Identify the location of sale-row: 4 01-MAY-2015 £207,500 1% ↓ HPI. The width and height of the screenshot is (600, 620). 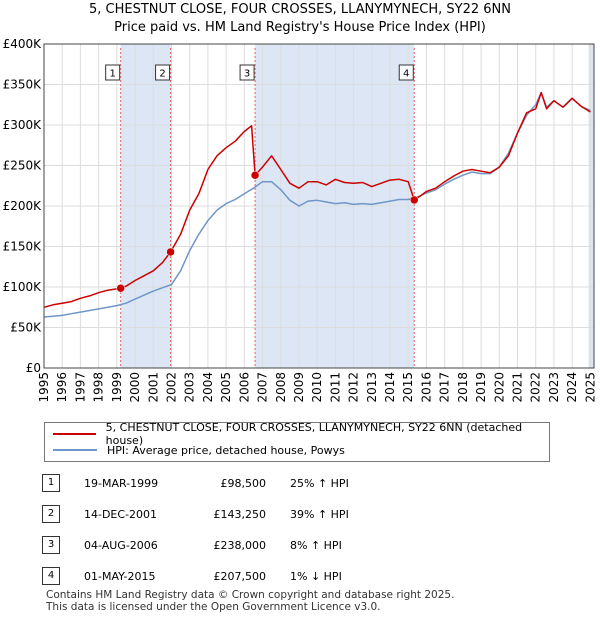
(300, 576).